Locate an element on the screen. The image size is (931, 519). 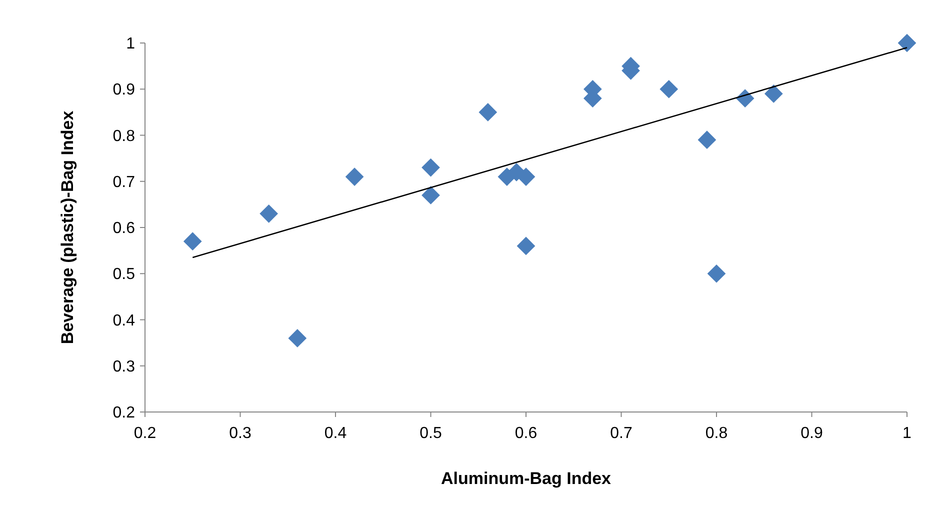
y-tick-label: 0.8 is located at coordinates (124, 136).